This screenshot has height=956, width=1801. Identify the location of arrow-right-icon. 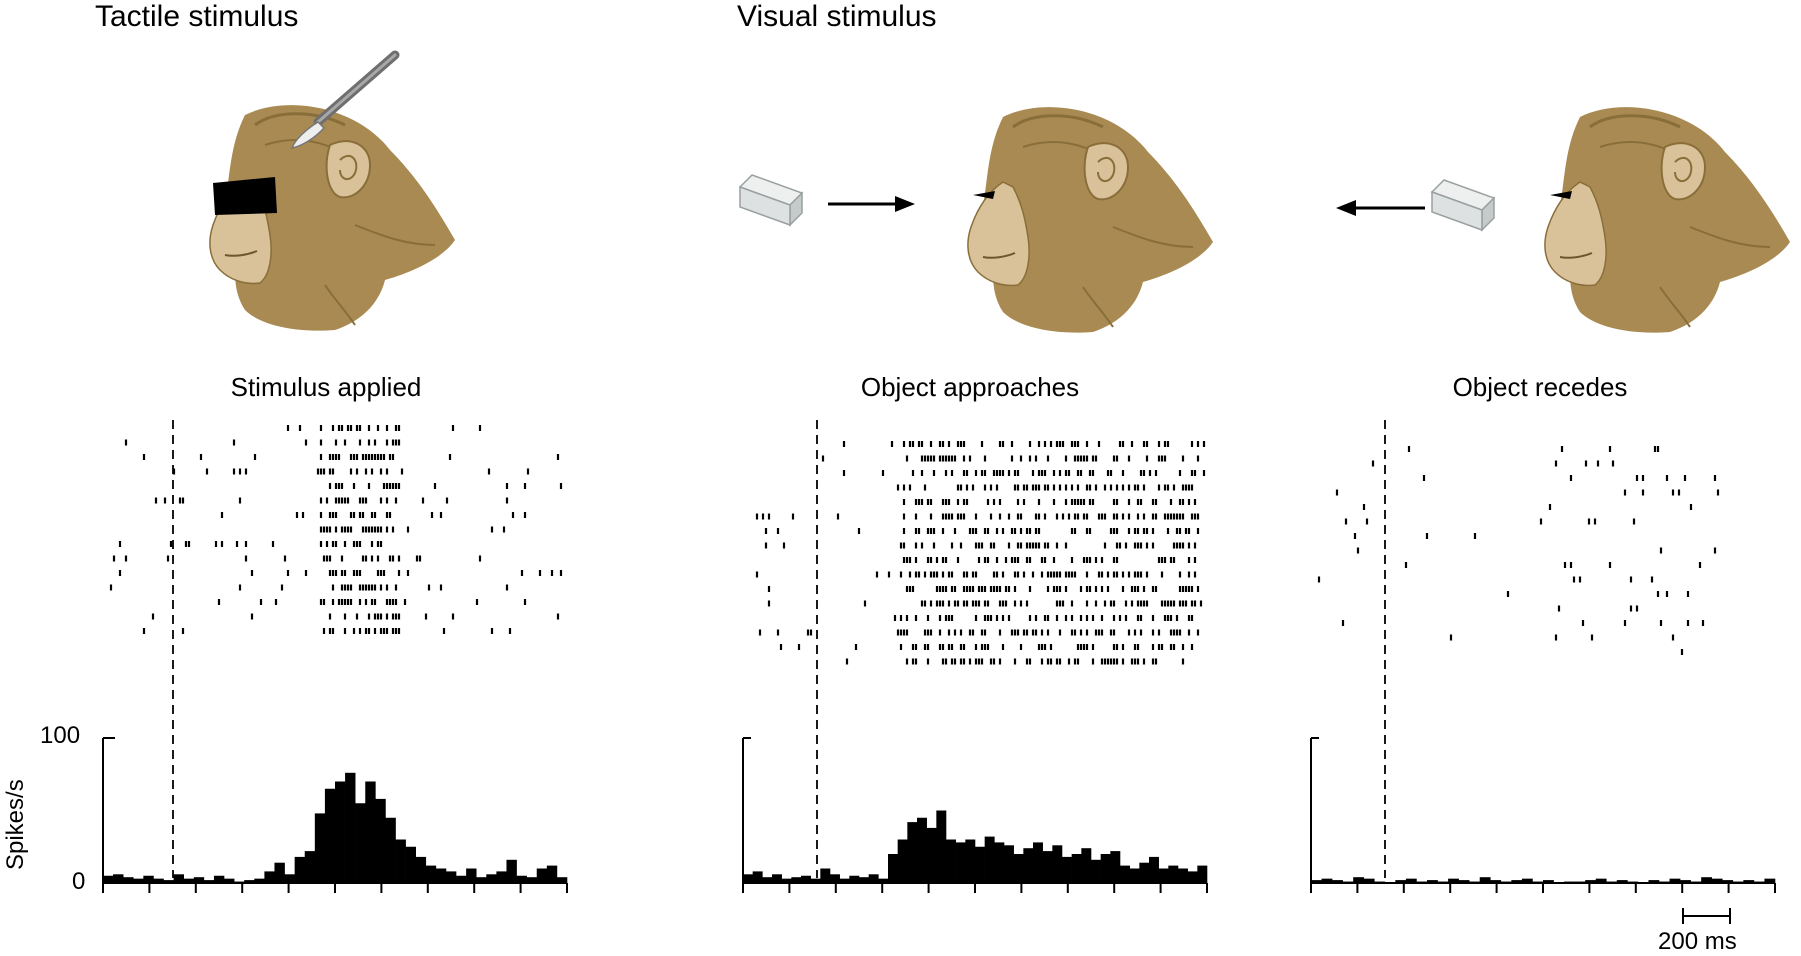
(871, 204).